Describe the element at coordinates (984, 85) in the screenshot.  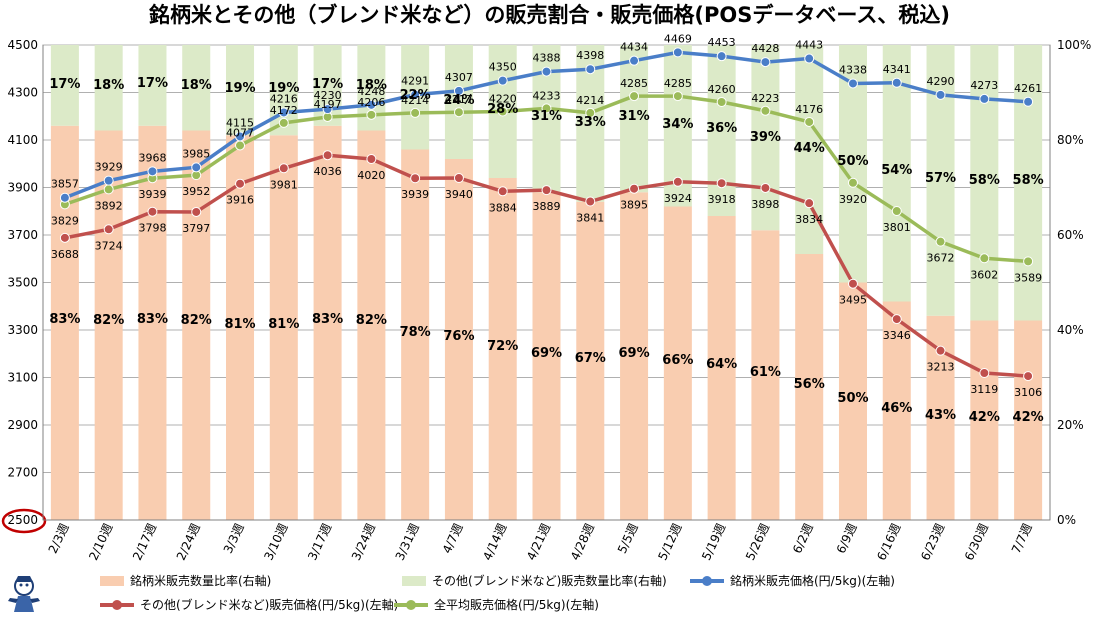
I see `brand-price-label: 4273` at that location.